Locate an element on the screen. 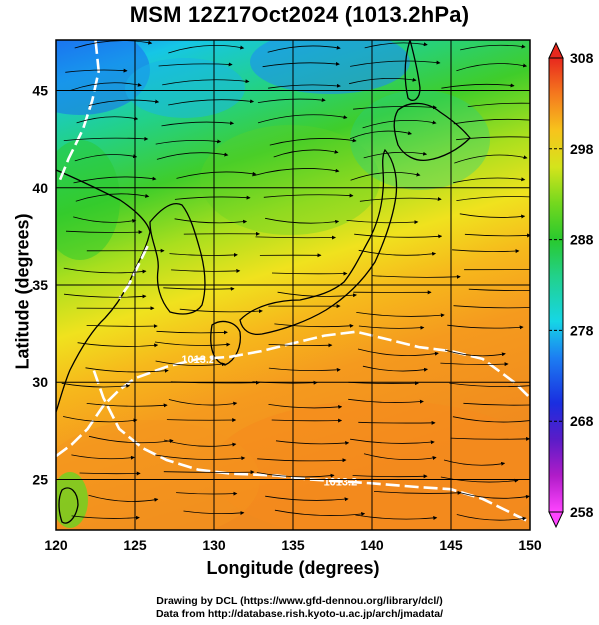  y-axis-ticks: 25 30 35 40 45 is located at coordinates (40, 285).